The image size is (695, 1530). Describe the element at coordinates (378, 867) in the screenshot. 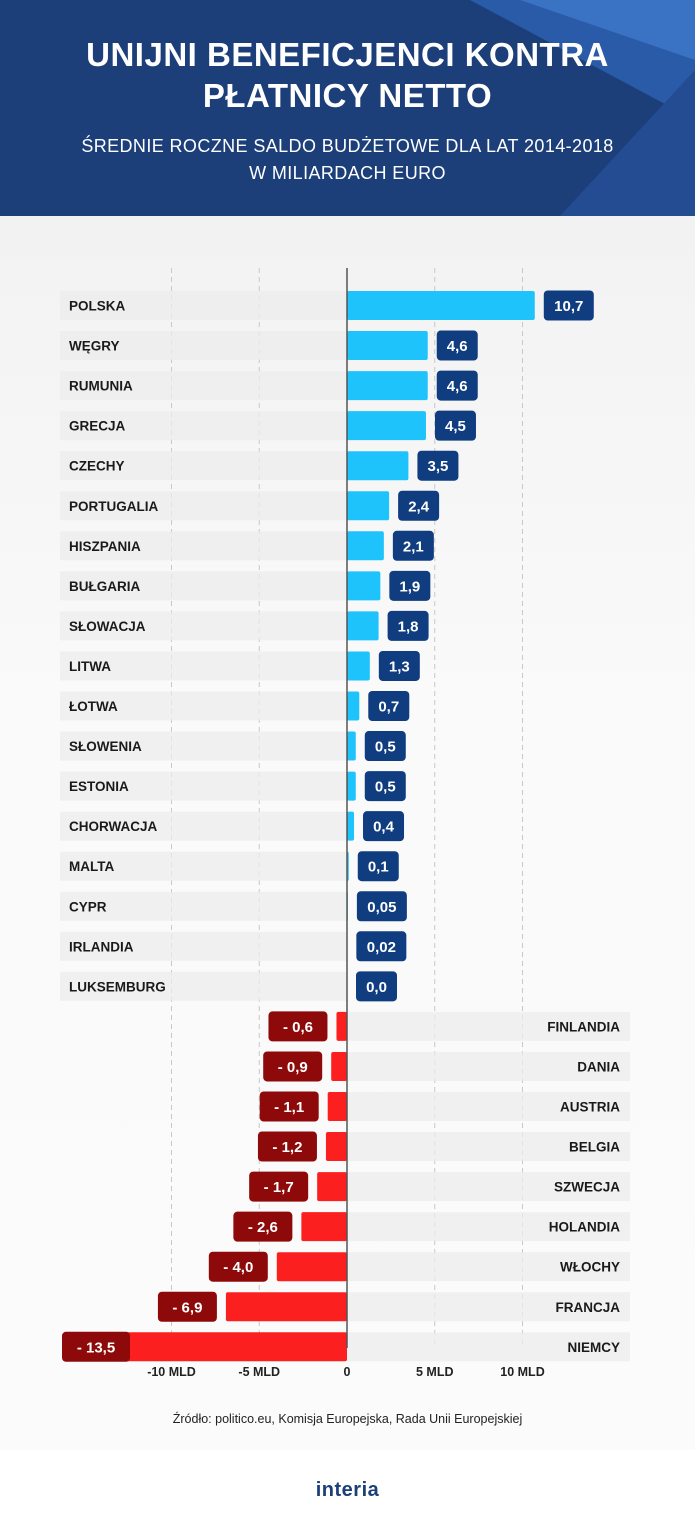

I see `value-label: 0,1` at that location.